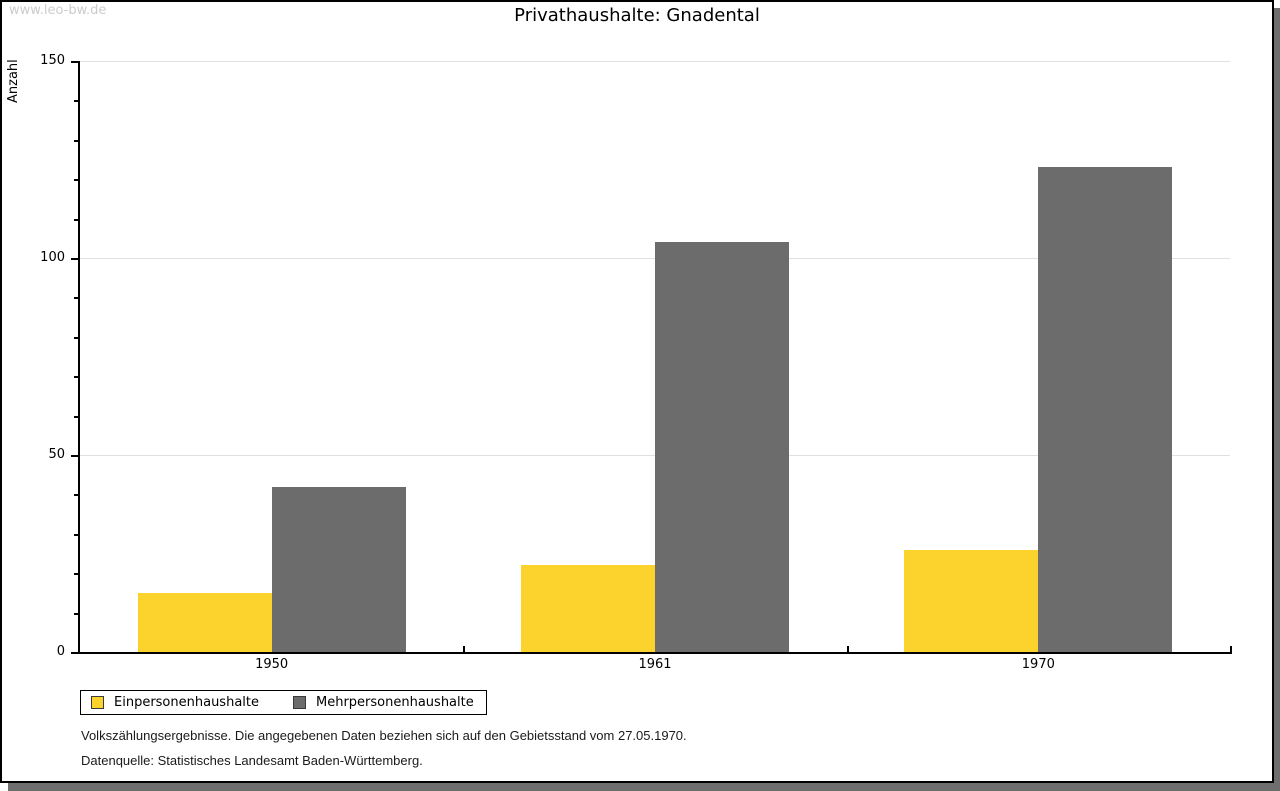 This screenshot has height=791, width=1280. What do you see at coordinates (395, 702) in the screenshot?
I see `legend-label-mehrpersonenhaushalte: Mehrpersonenhaushalte` at bounding box center [395, 702].